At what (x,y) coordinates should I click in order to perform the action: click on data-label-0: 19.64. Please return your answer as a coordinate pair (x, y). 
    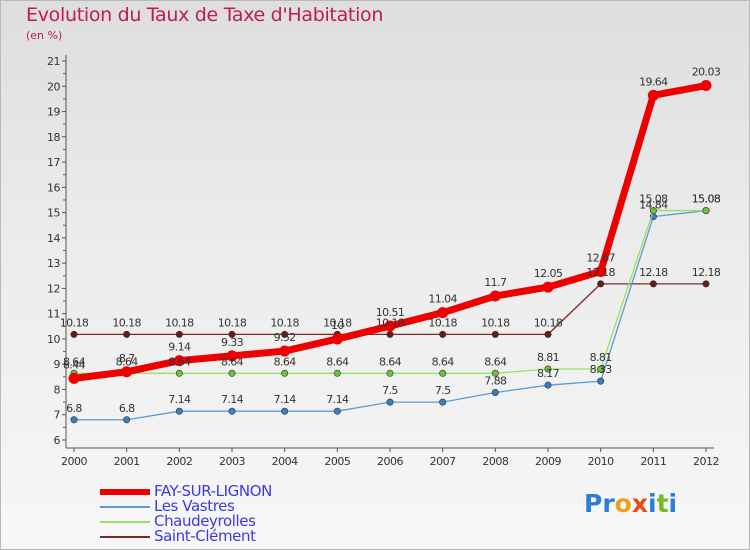
    Looking at the image, I should click on (653, 81).